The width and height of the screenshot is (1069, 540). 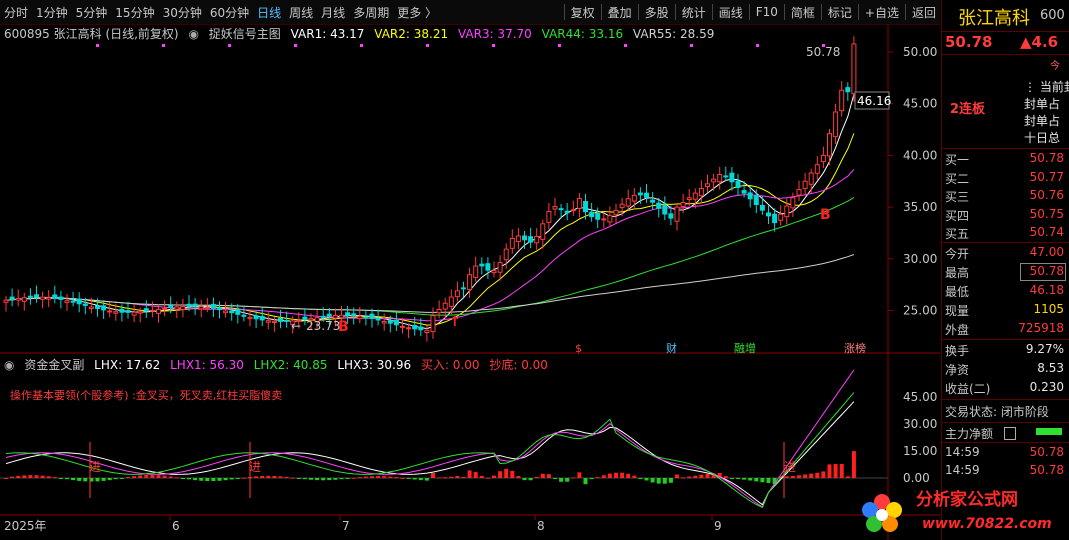 What do you see at coordinates (671, 348) in the screenshot?
I see `event-cai-icon: 财` at bounding box center [671, 348].